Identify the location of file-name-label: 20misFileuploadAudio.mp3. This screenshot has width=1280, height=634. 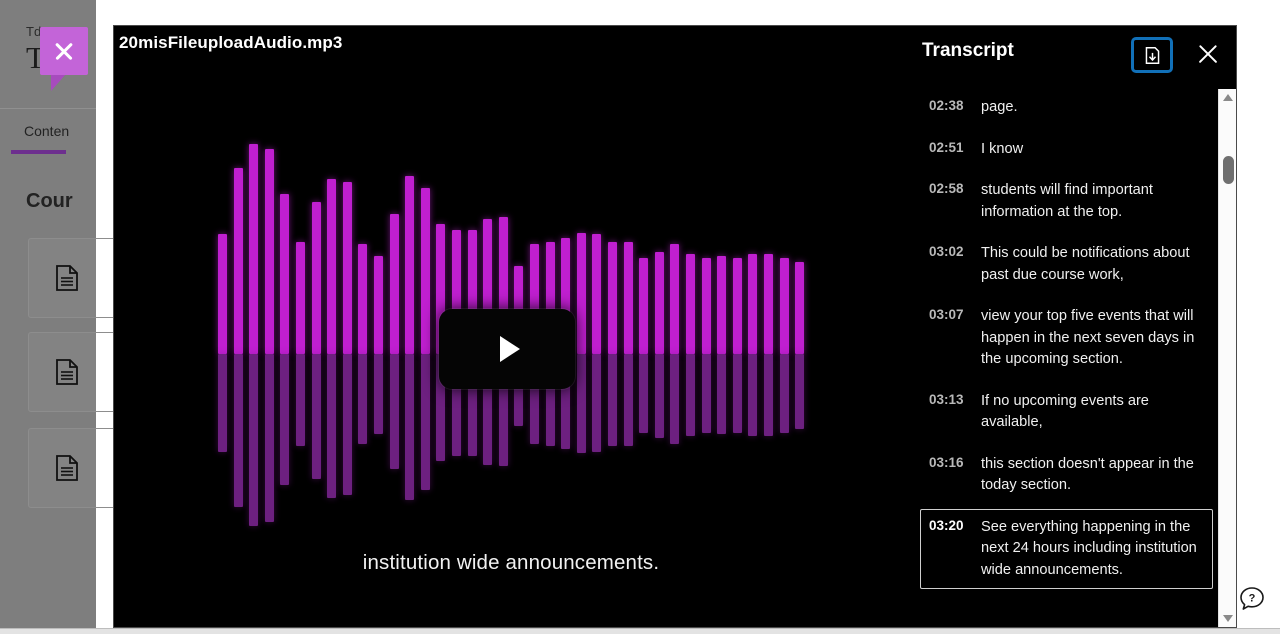
(231, 42).